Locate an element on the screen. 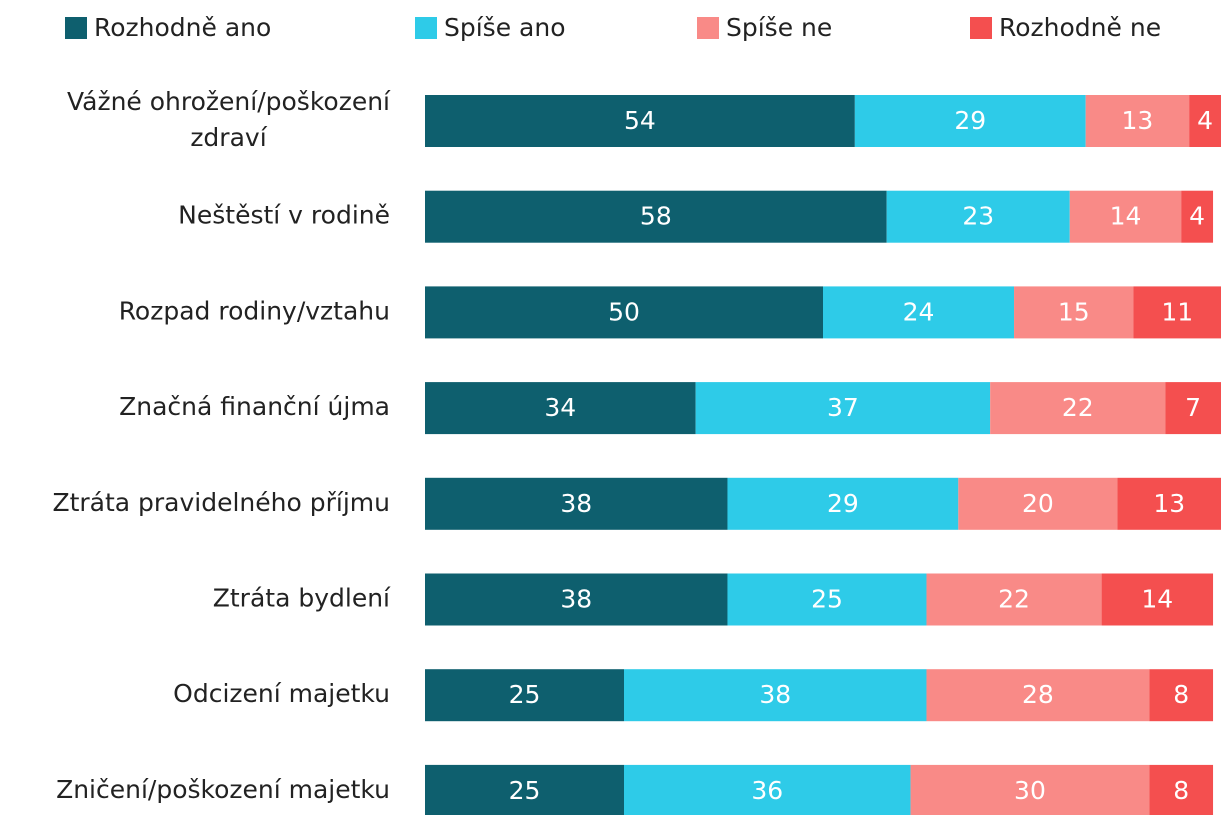 The height and width of the screenshot is (815, 1221). legend-label: Rozhodně ne is located at coordinates (1080, 27).